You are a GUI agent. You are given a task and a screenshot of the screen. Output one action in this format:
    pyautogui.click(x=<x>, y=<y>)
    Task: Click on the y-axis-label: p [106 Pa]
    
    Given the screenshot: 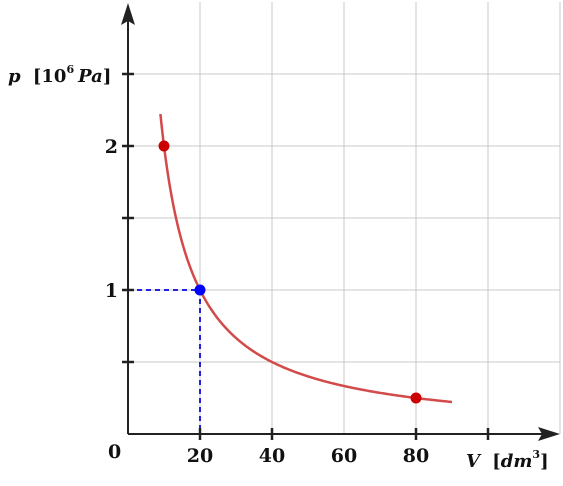 What is the action you would take?
    pyautogui.click(x=59, y=75)
    